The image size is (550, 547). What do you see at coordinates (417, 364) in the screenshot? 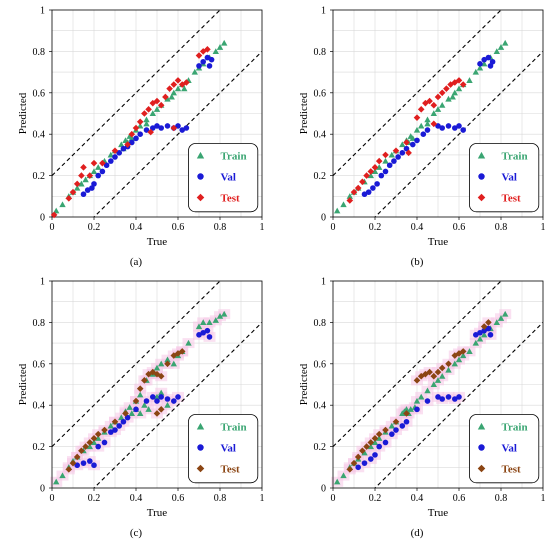
I see `upper-bound-line` at bounding box center [417, 364].